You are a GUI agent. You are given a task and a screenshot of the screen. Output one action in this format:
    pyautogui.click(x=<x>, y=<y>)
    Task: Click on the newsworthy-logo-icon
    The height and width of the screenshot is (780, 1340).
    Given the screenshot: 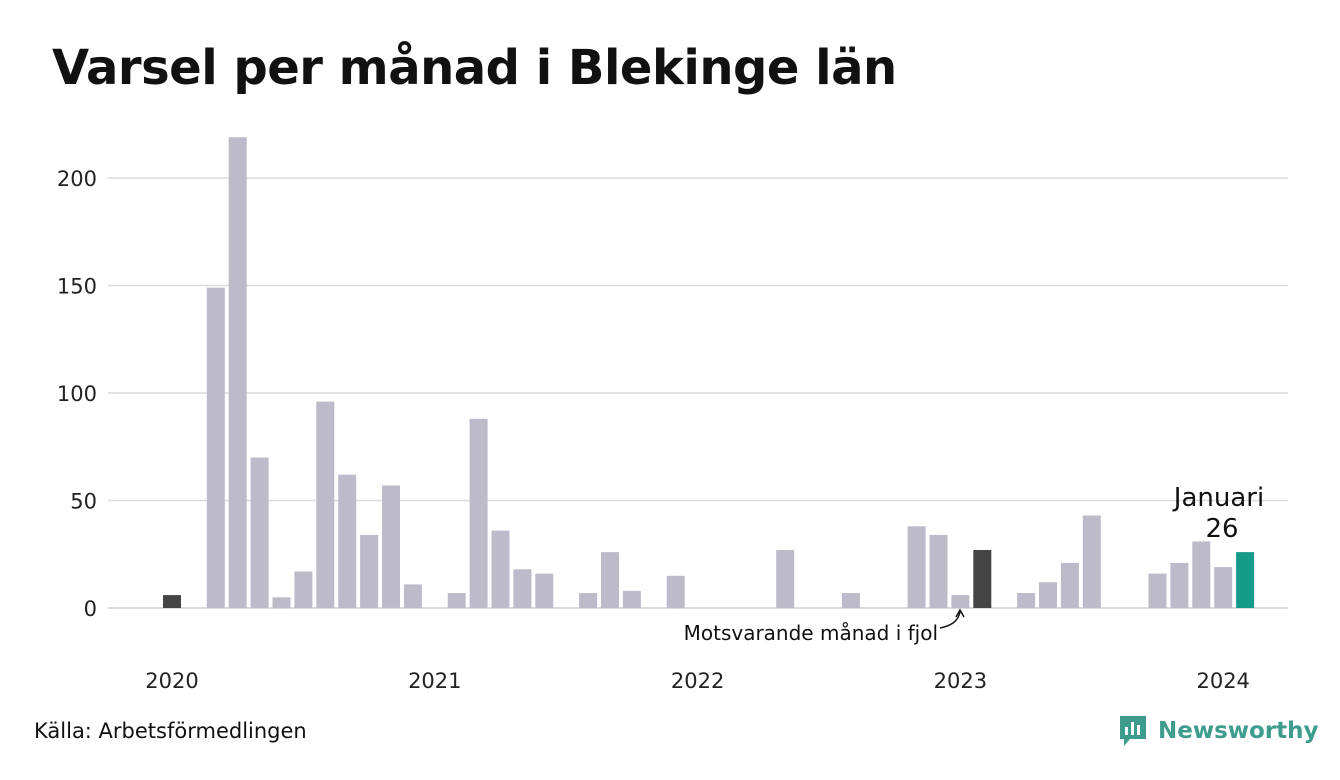 What is the action you would take?
    pyautogui.click(x=1133, y=731)
    